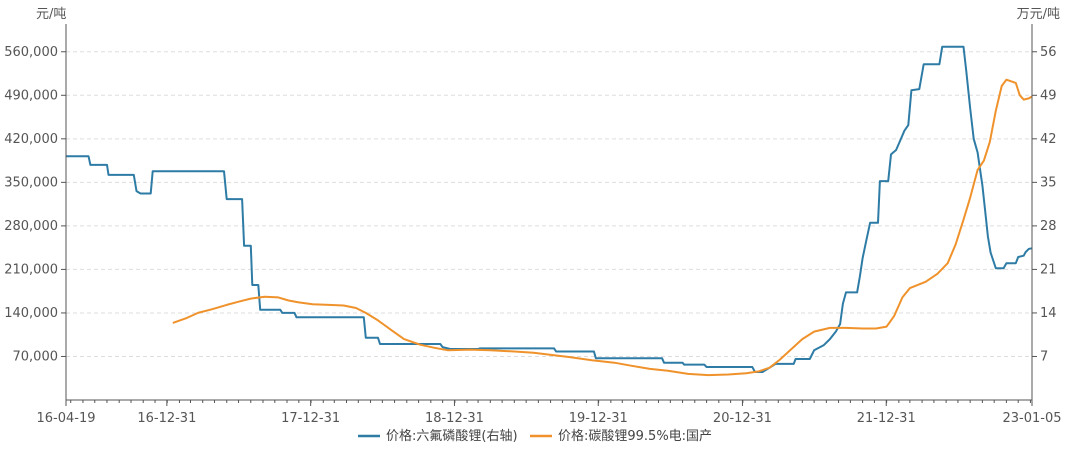  I want to click on y-right-tick-label: 56, so click(1048, 52).